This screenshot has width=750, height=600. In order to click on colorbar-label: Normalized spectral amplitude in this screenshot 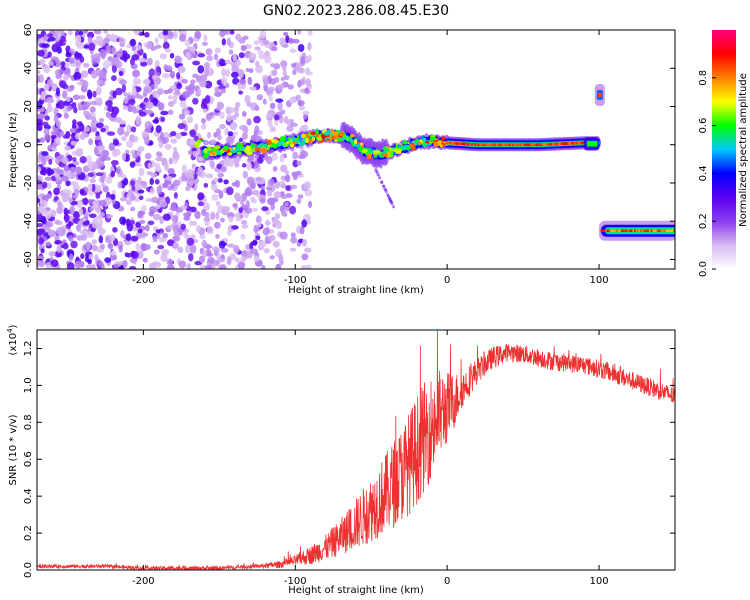, I will do `click(743, 150)`.